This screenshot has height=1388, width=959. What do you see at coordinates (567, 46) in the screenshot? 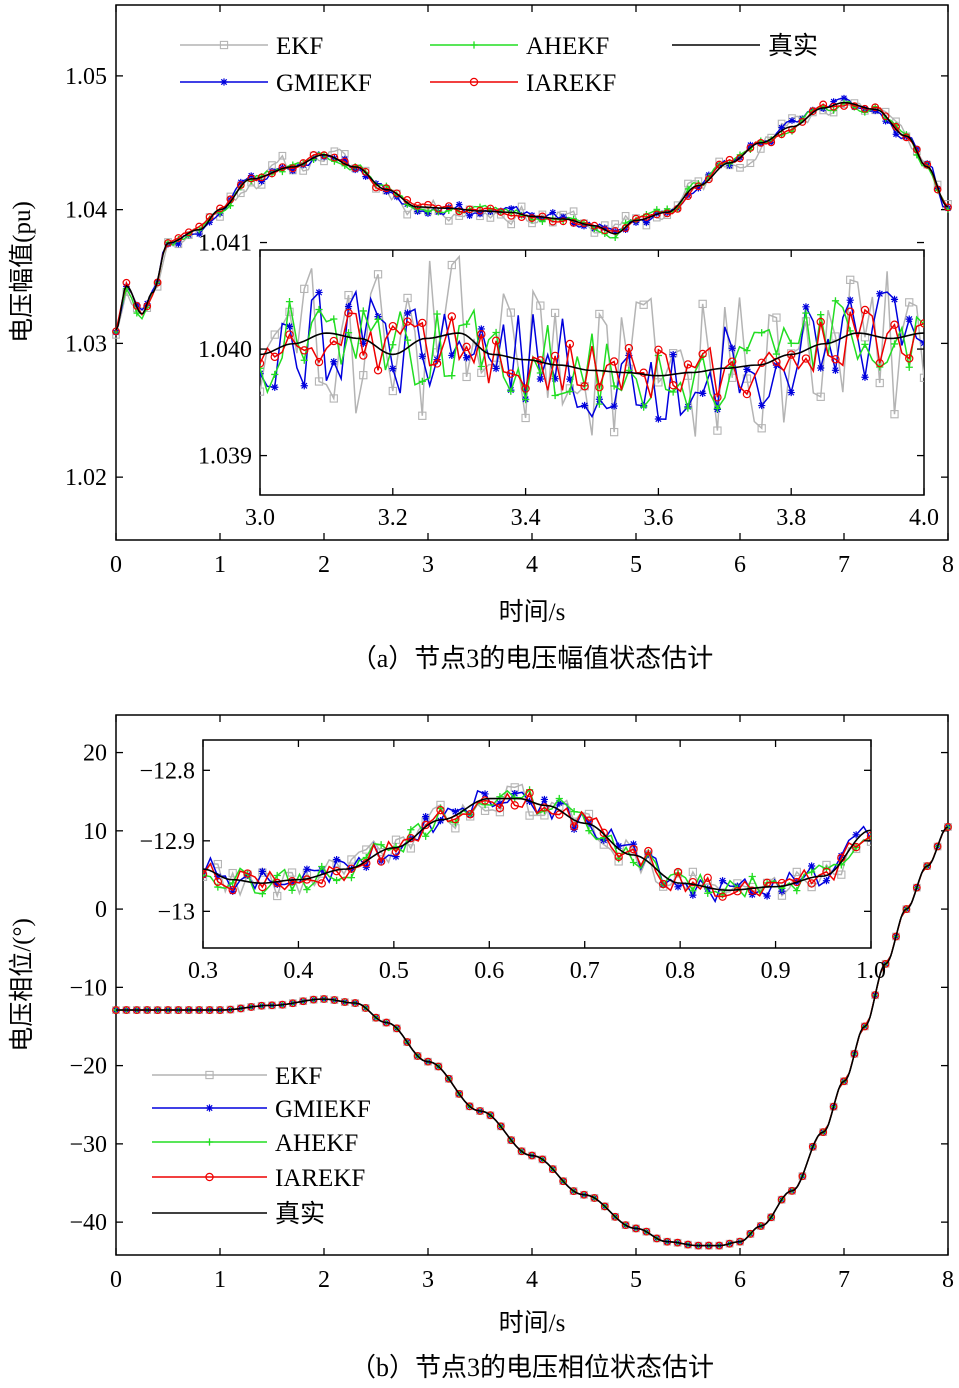
I see `legend-label-AHEKF: AHEKF` at bounding box center [567, 46].